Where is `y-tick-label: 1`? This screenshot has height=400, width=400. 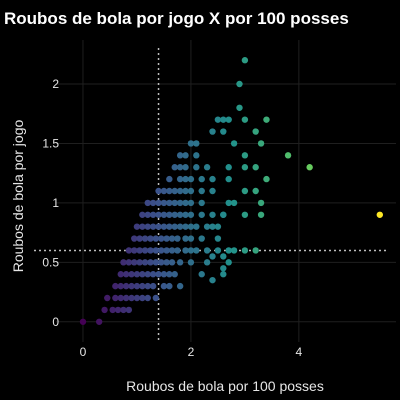
y-tick-label: 1 is located at coordinates (55, 203).